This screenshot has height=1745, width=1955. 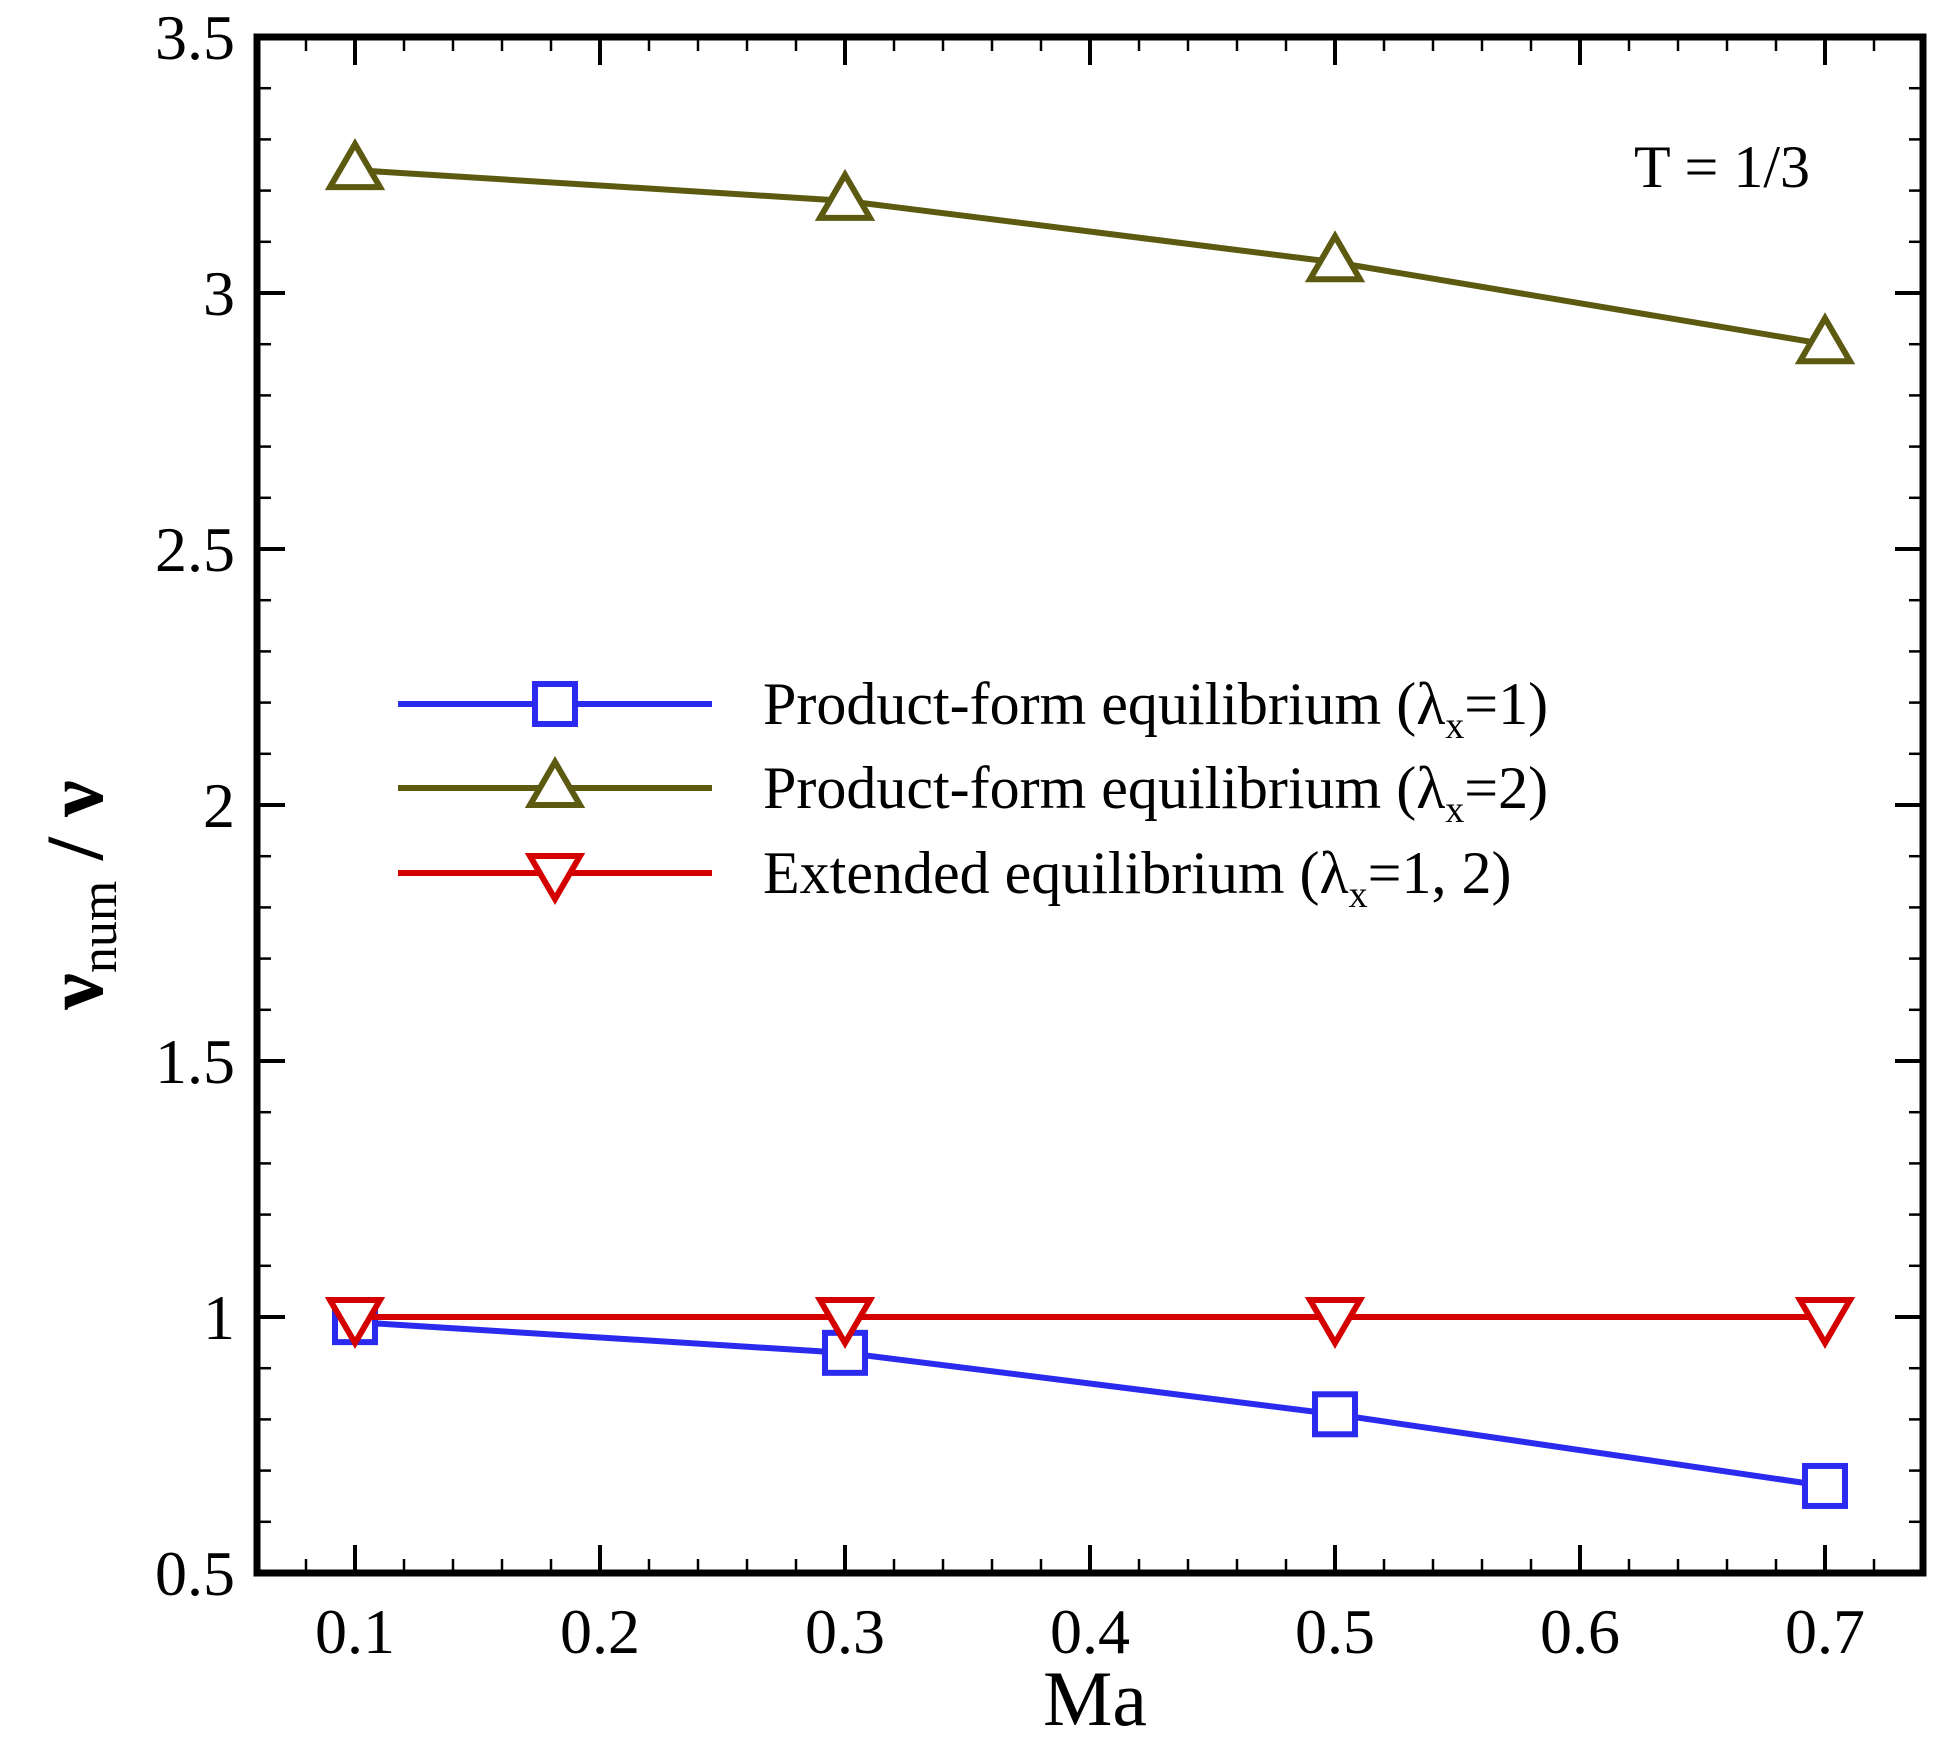 I want to click on x-tick-label: 0.6, so click(x=1580, y=1631).